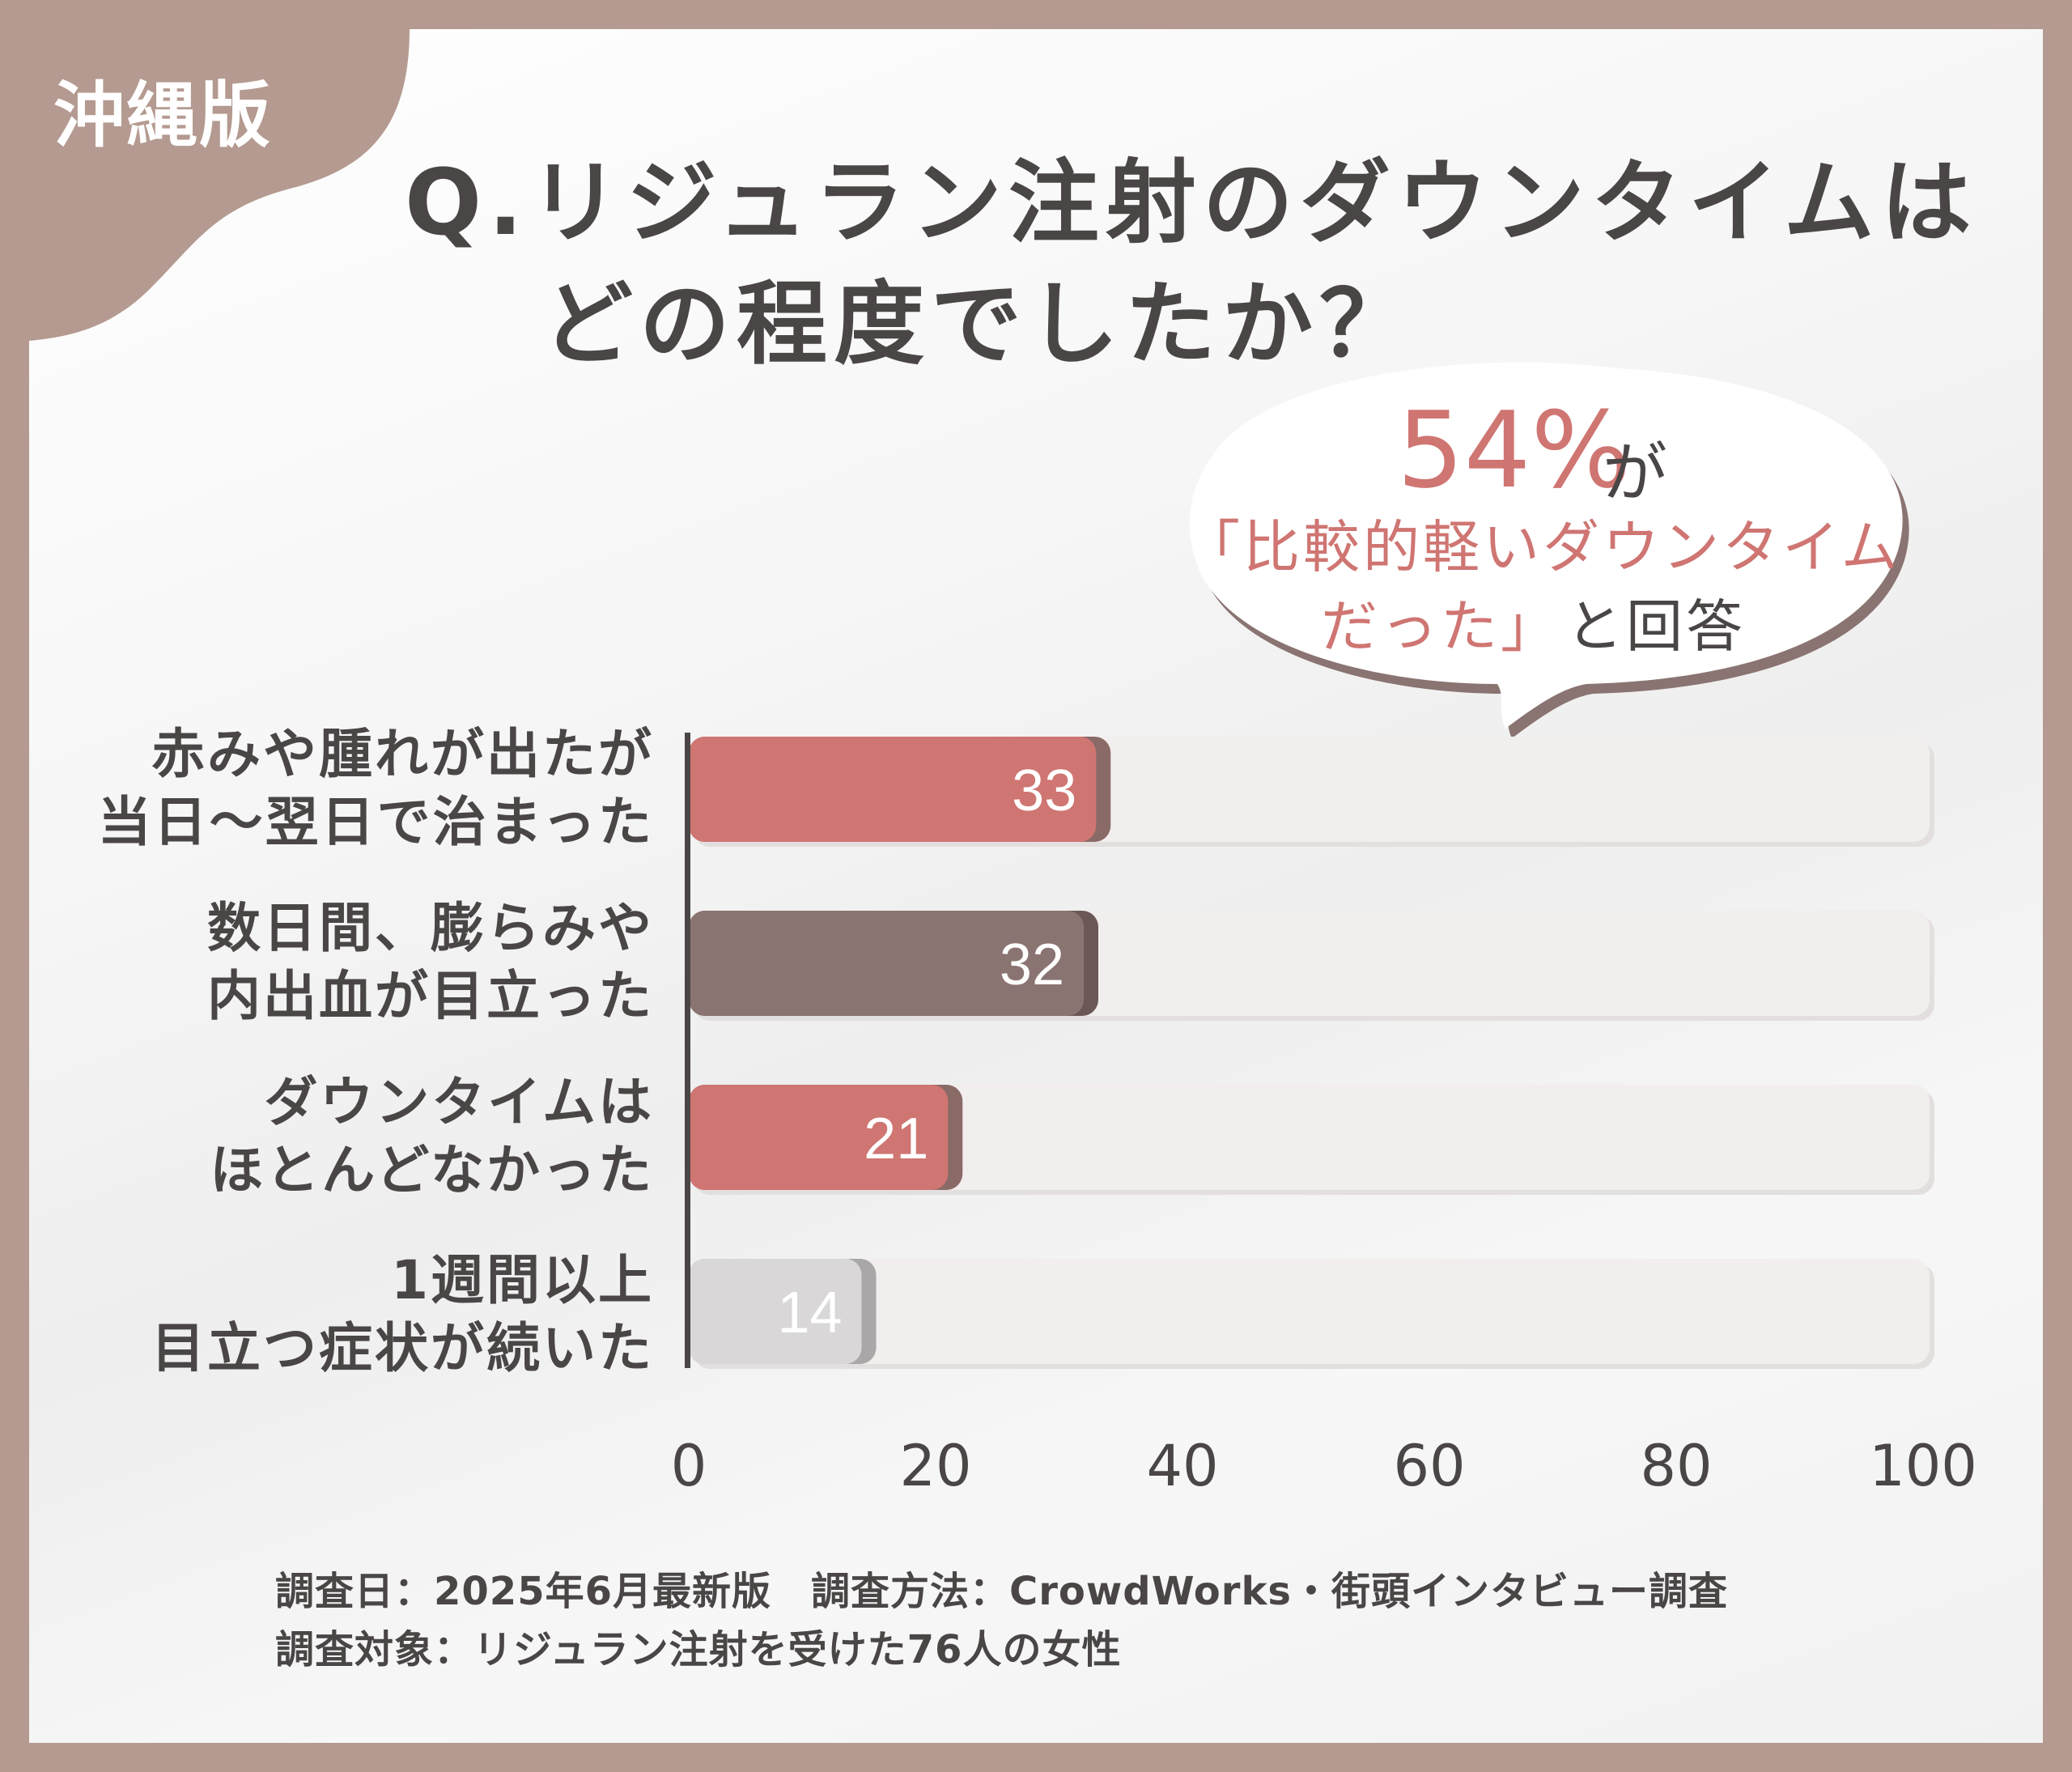 The image size is (2072, 1772). Describe the element at coordinates (163, 116) in the screenshot. I see `region-label: 沖縄版` at that location.